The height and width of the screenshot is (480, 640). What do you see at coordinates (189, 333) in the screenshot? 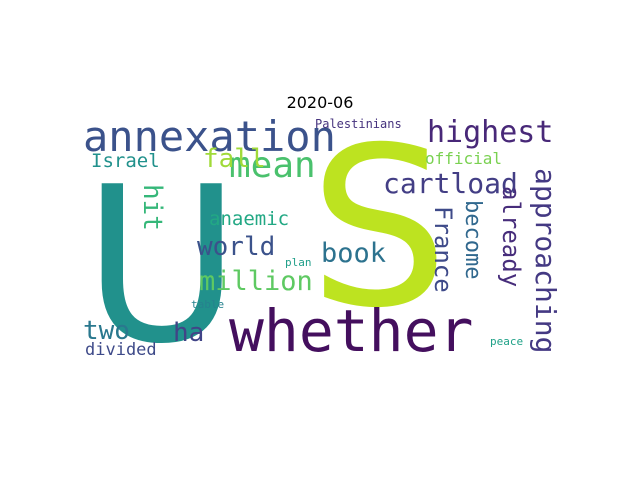
I see `word-ha: ha` at bounding box center [189, 333].